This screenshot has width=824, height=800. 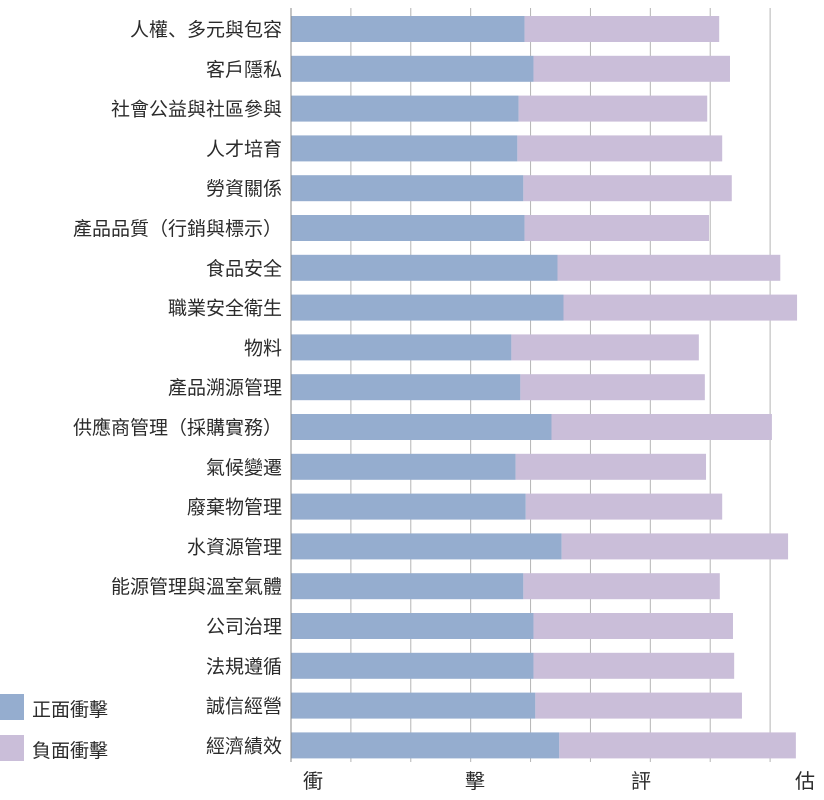 What do you see at coordinates (70, 751) in the screenshot?
I see `legend-label-negative: 負面衝擊` at bounding box center [70, 751].